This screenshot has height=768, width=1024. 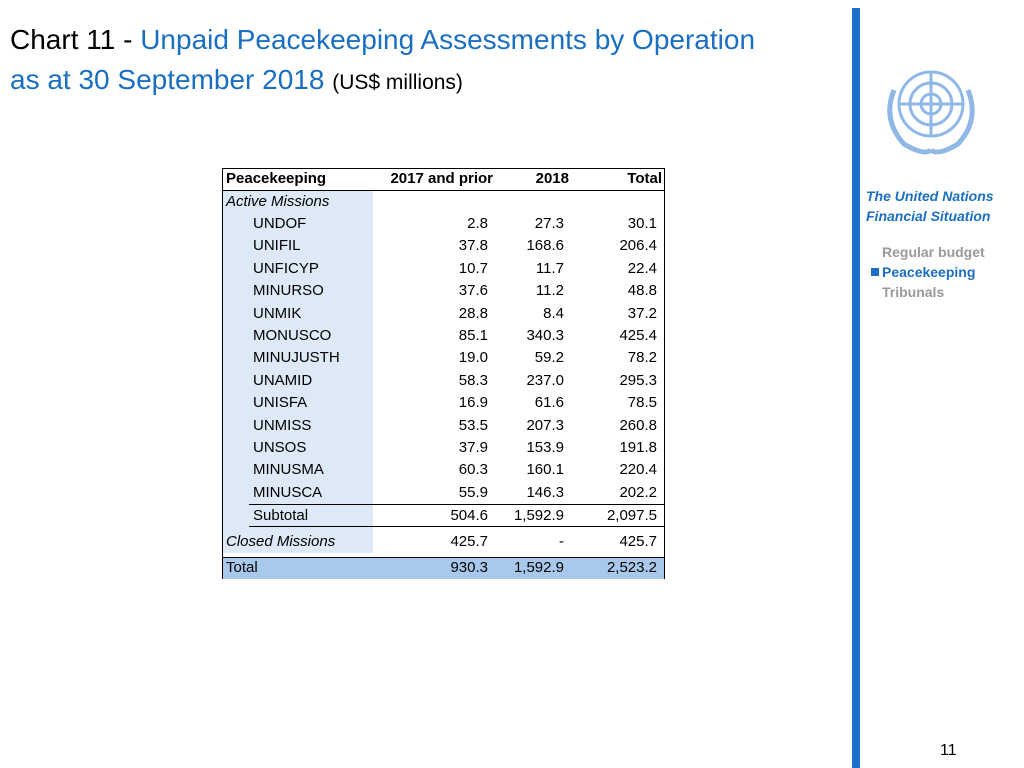 What do you see at coordinates (642, 291) in the screenshot?
I see `cell-value: 48.8` at bounding box center [642, 291].